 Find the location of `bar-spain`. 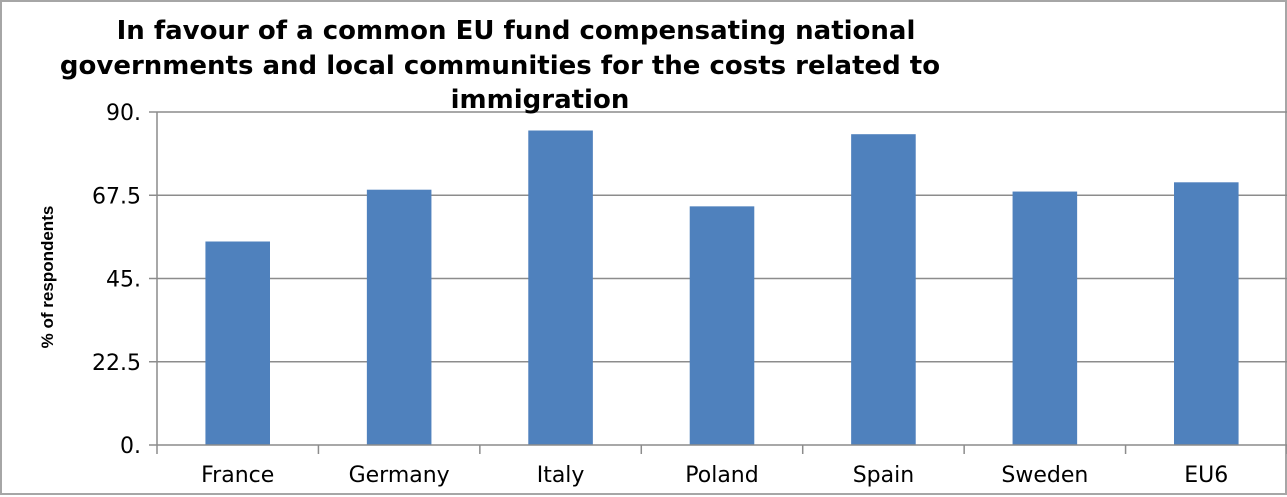

bar-spain is located at coordinates (883, 289).